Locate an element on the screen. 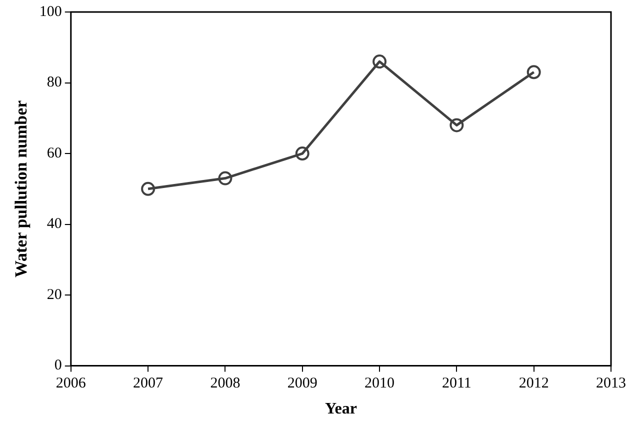  y-tick-label: 40 is located at coordinates (54, 224).